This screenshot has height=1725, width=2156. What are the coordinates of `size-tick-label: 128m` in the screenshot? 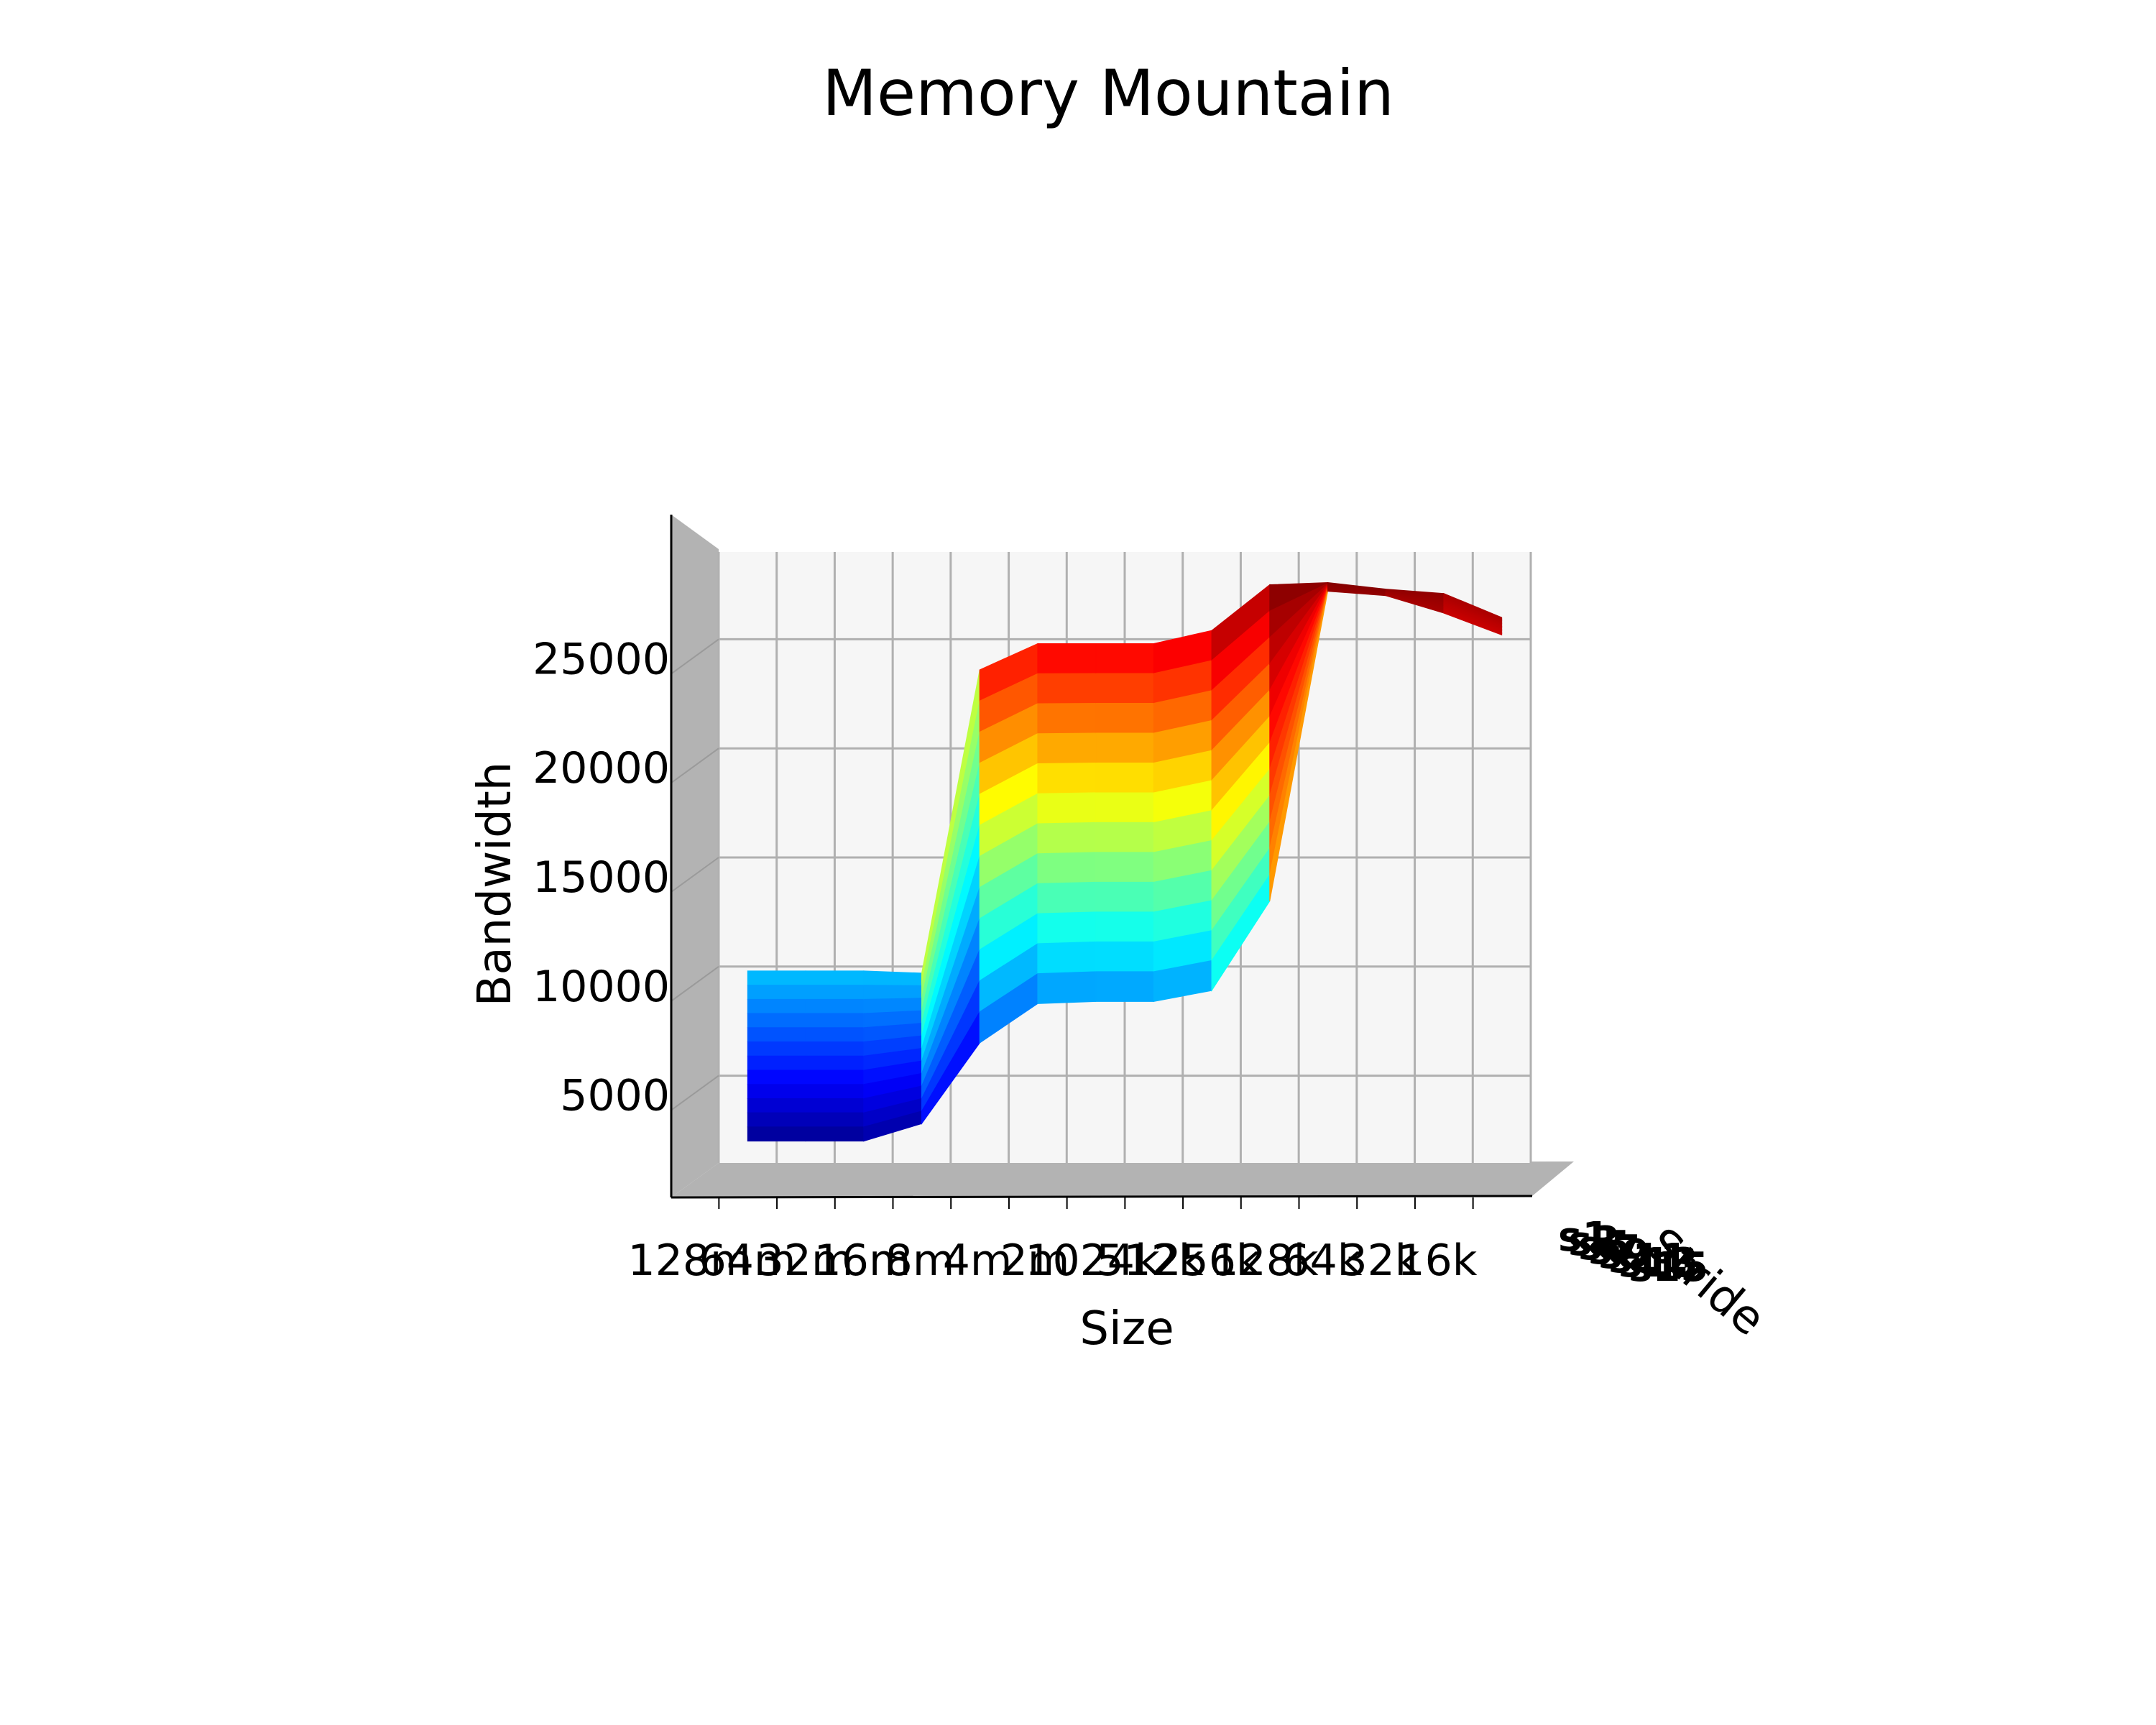 It's located at (690, 1261).